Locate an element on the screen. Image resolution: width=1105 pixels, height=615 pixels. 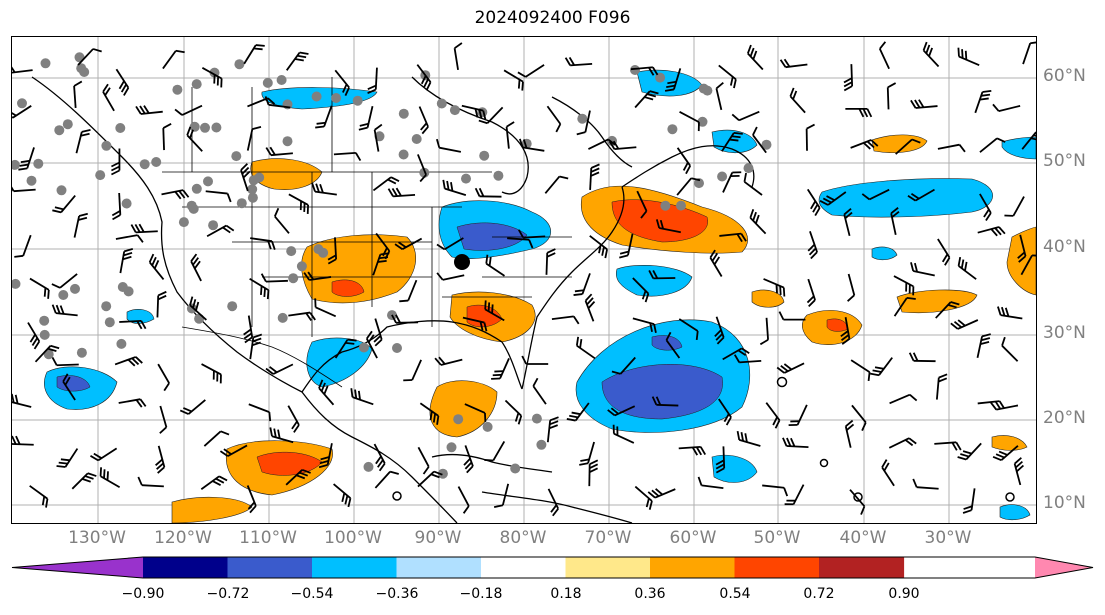
highlighted-station-marker is located at coordinates (462, 262).